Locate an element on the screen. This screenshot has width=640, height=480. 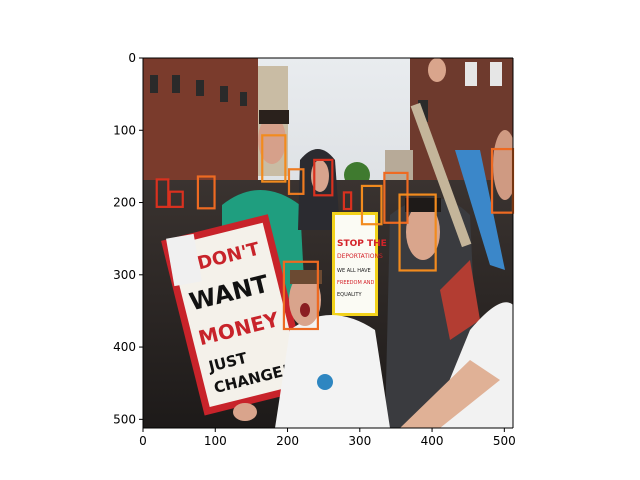
backpack-strap is located at coordinates (460, 300).